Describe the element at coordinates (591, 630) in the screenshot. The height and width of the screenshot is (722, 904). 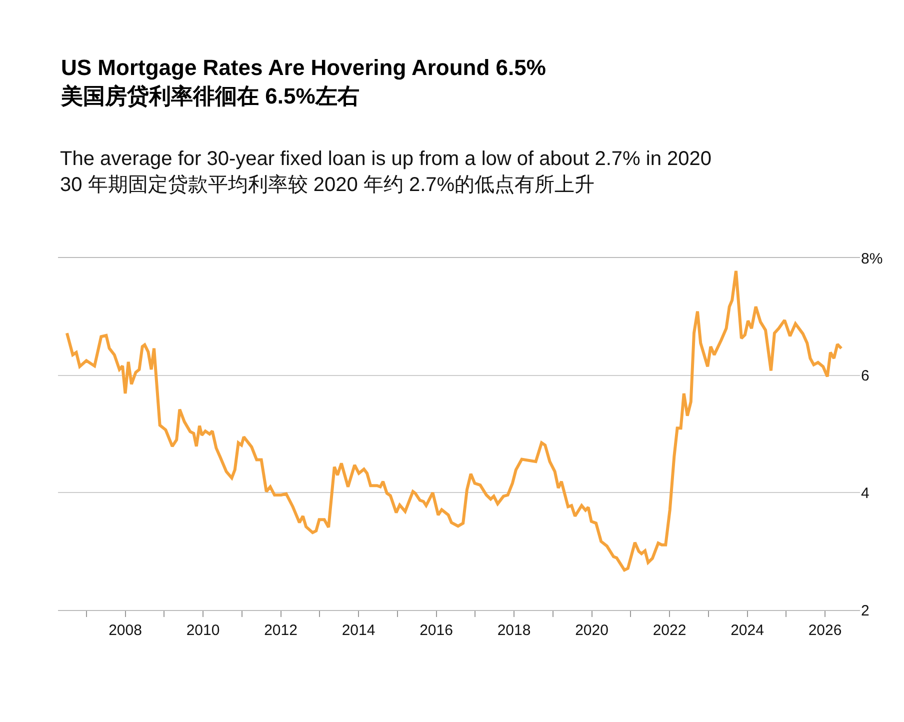
I see `x-tick-label: 2020` at that location.